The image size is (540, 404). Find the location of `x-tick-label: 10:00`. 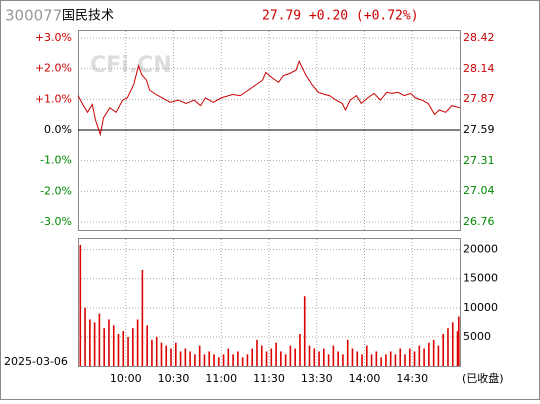

x-tick-label: 10:00 is located at coordinates (126, 378).